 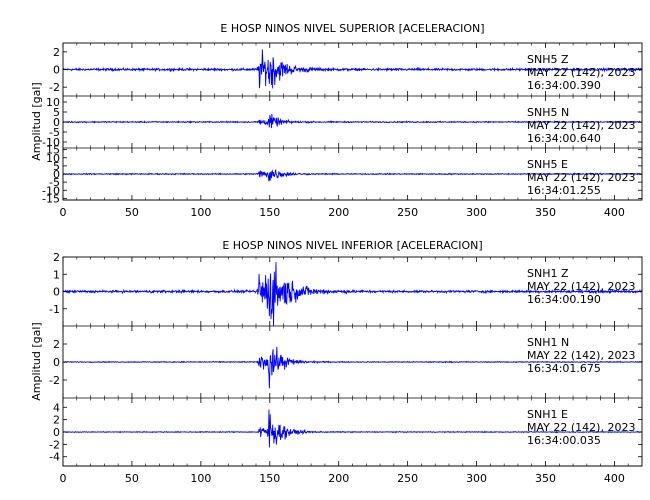 I want to click on station-label: SNH5 Z, so click(x=548, y=59).